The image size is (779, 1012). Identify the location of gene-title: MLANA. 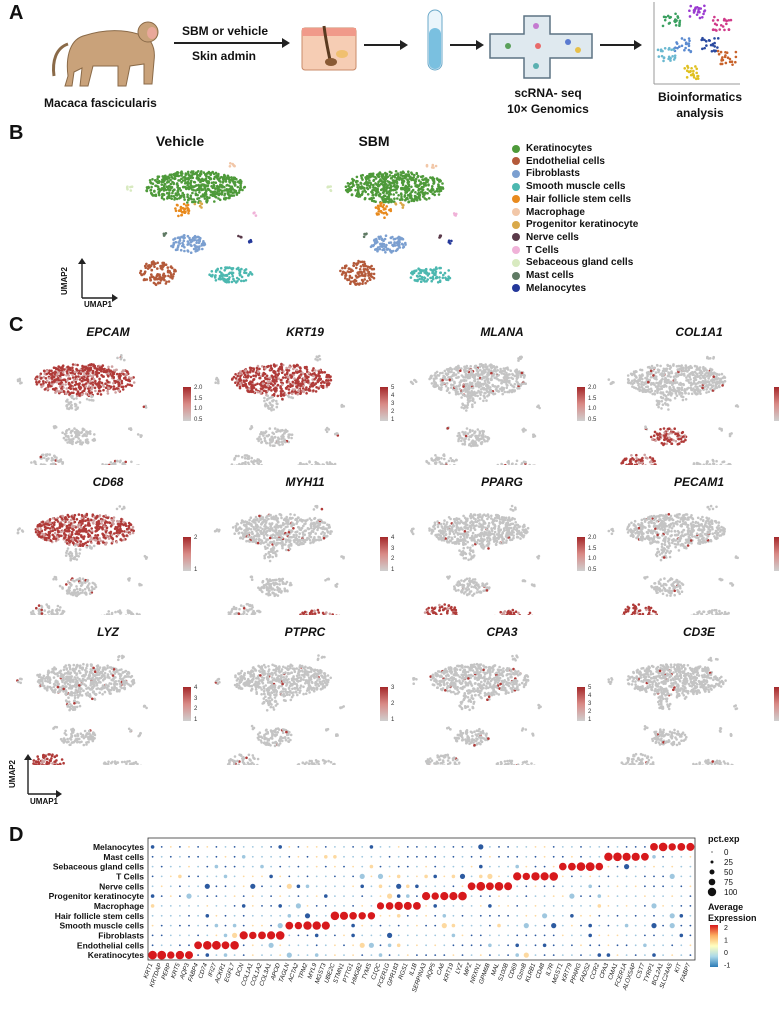
(502, 332).